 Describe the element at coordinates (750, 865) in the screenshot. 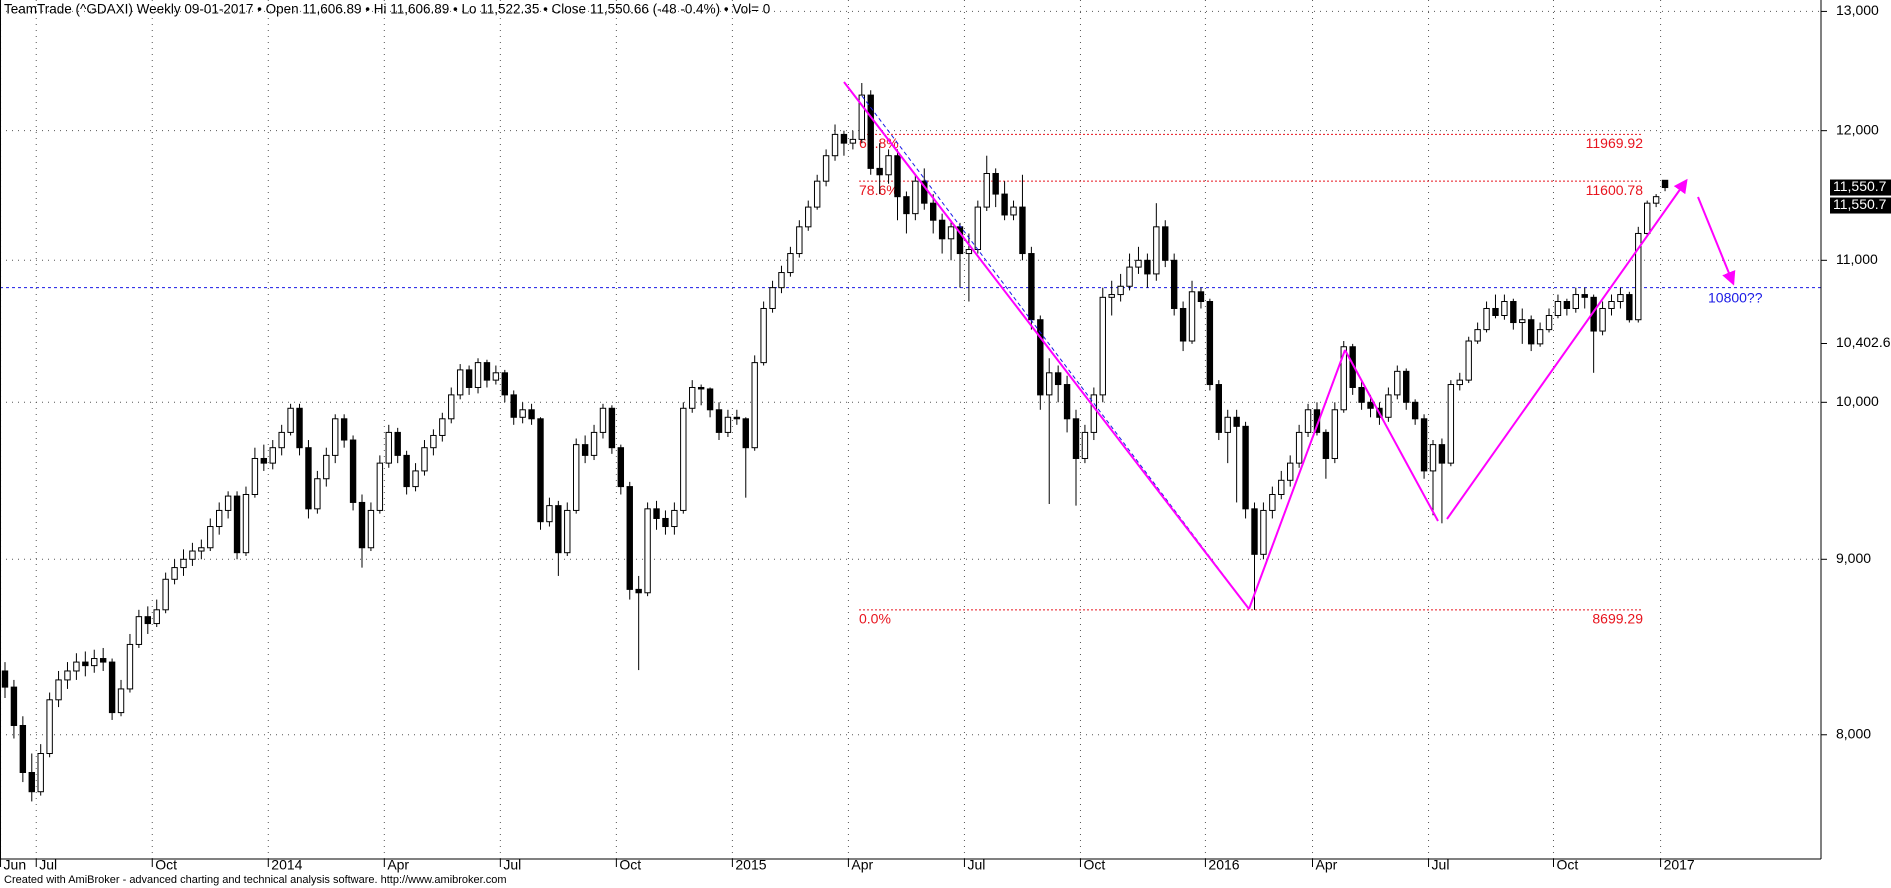

I see `x-tick-label: 2015` at that location.